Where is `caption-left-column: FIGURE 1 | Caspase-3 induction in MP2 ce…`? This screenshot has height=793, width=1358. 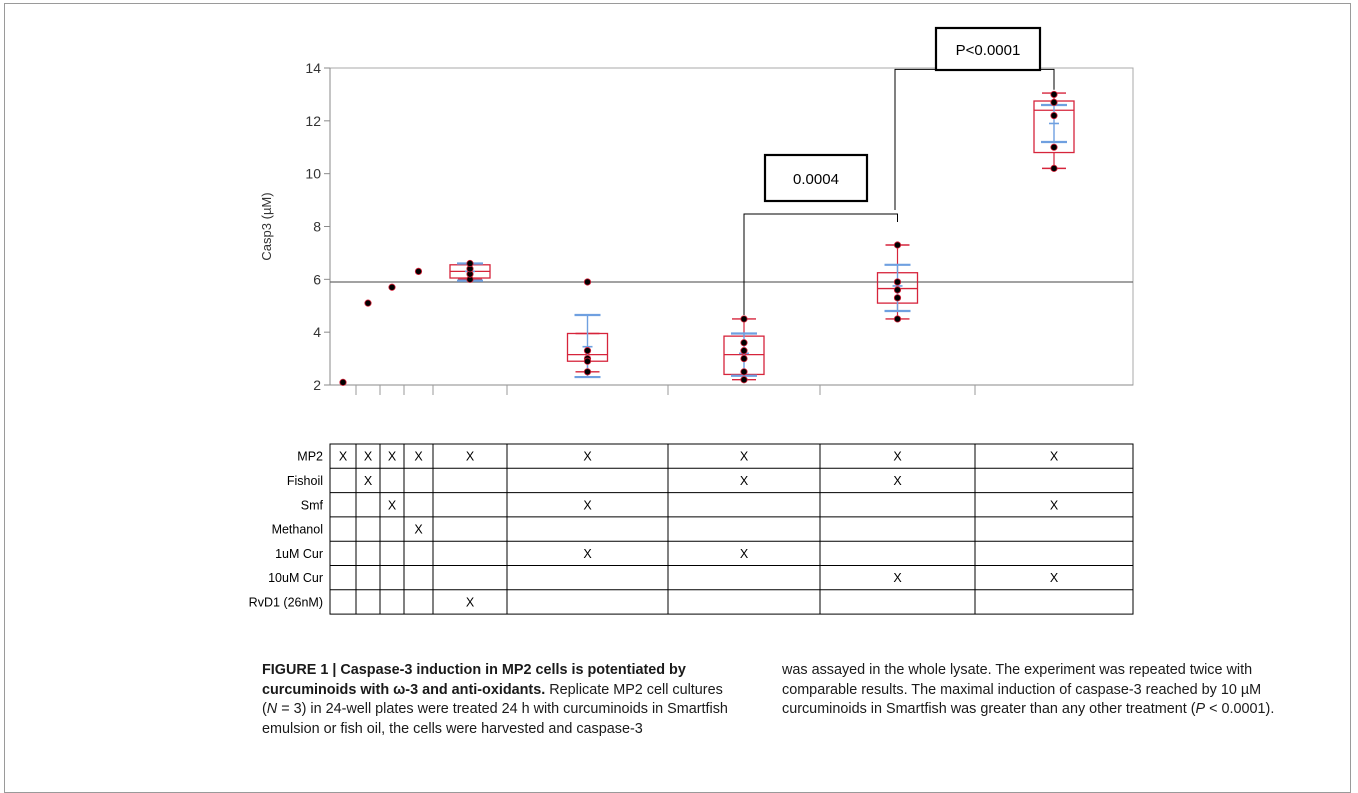
caption-left-column: FIGURE 1 | Caspase-3 induction in MP2 ce… is located at coordinates (498, 700).